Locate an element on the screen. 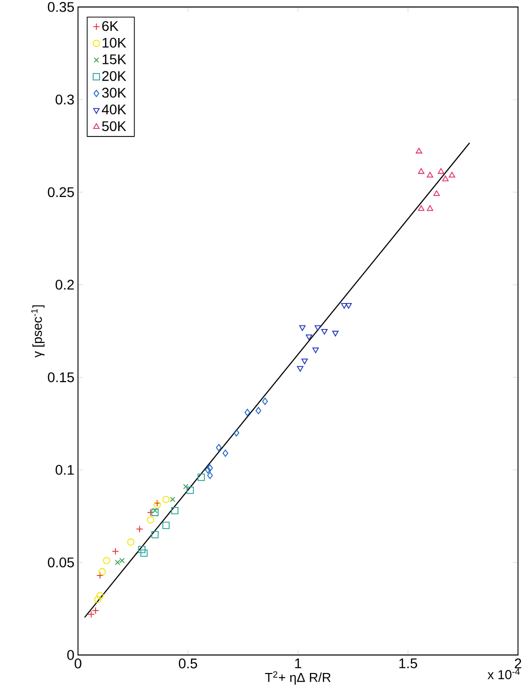 The image size is (528, 685). legend-label: 10K is located at coordinates (114, 43).